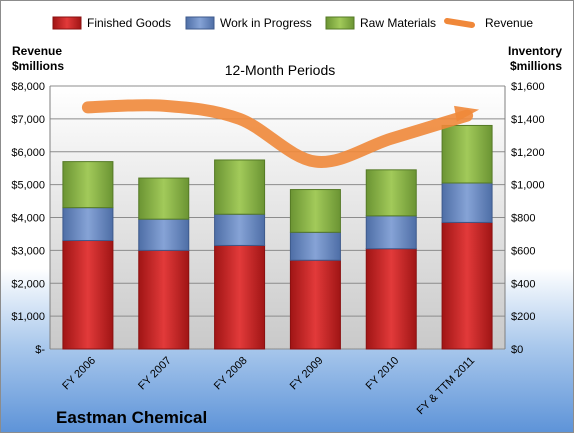 This screenshot has height=438, width=574. What do you see at coordinates (28, 284) in the screenshot?
I see `left-tick-label: $2,000` at bounding box center [28, 284].